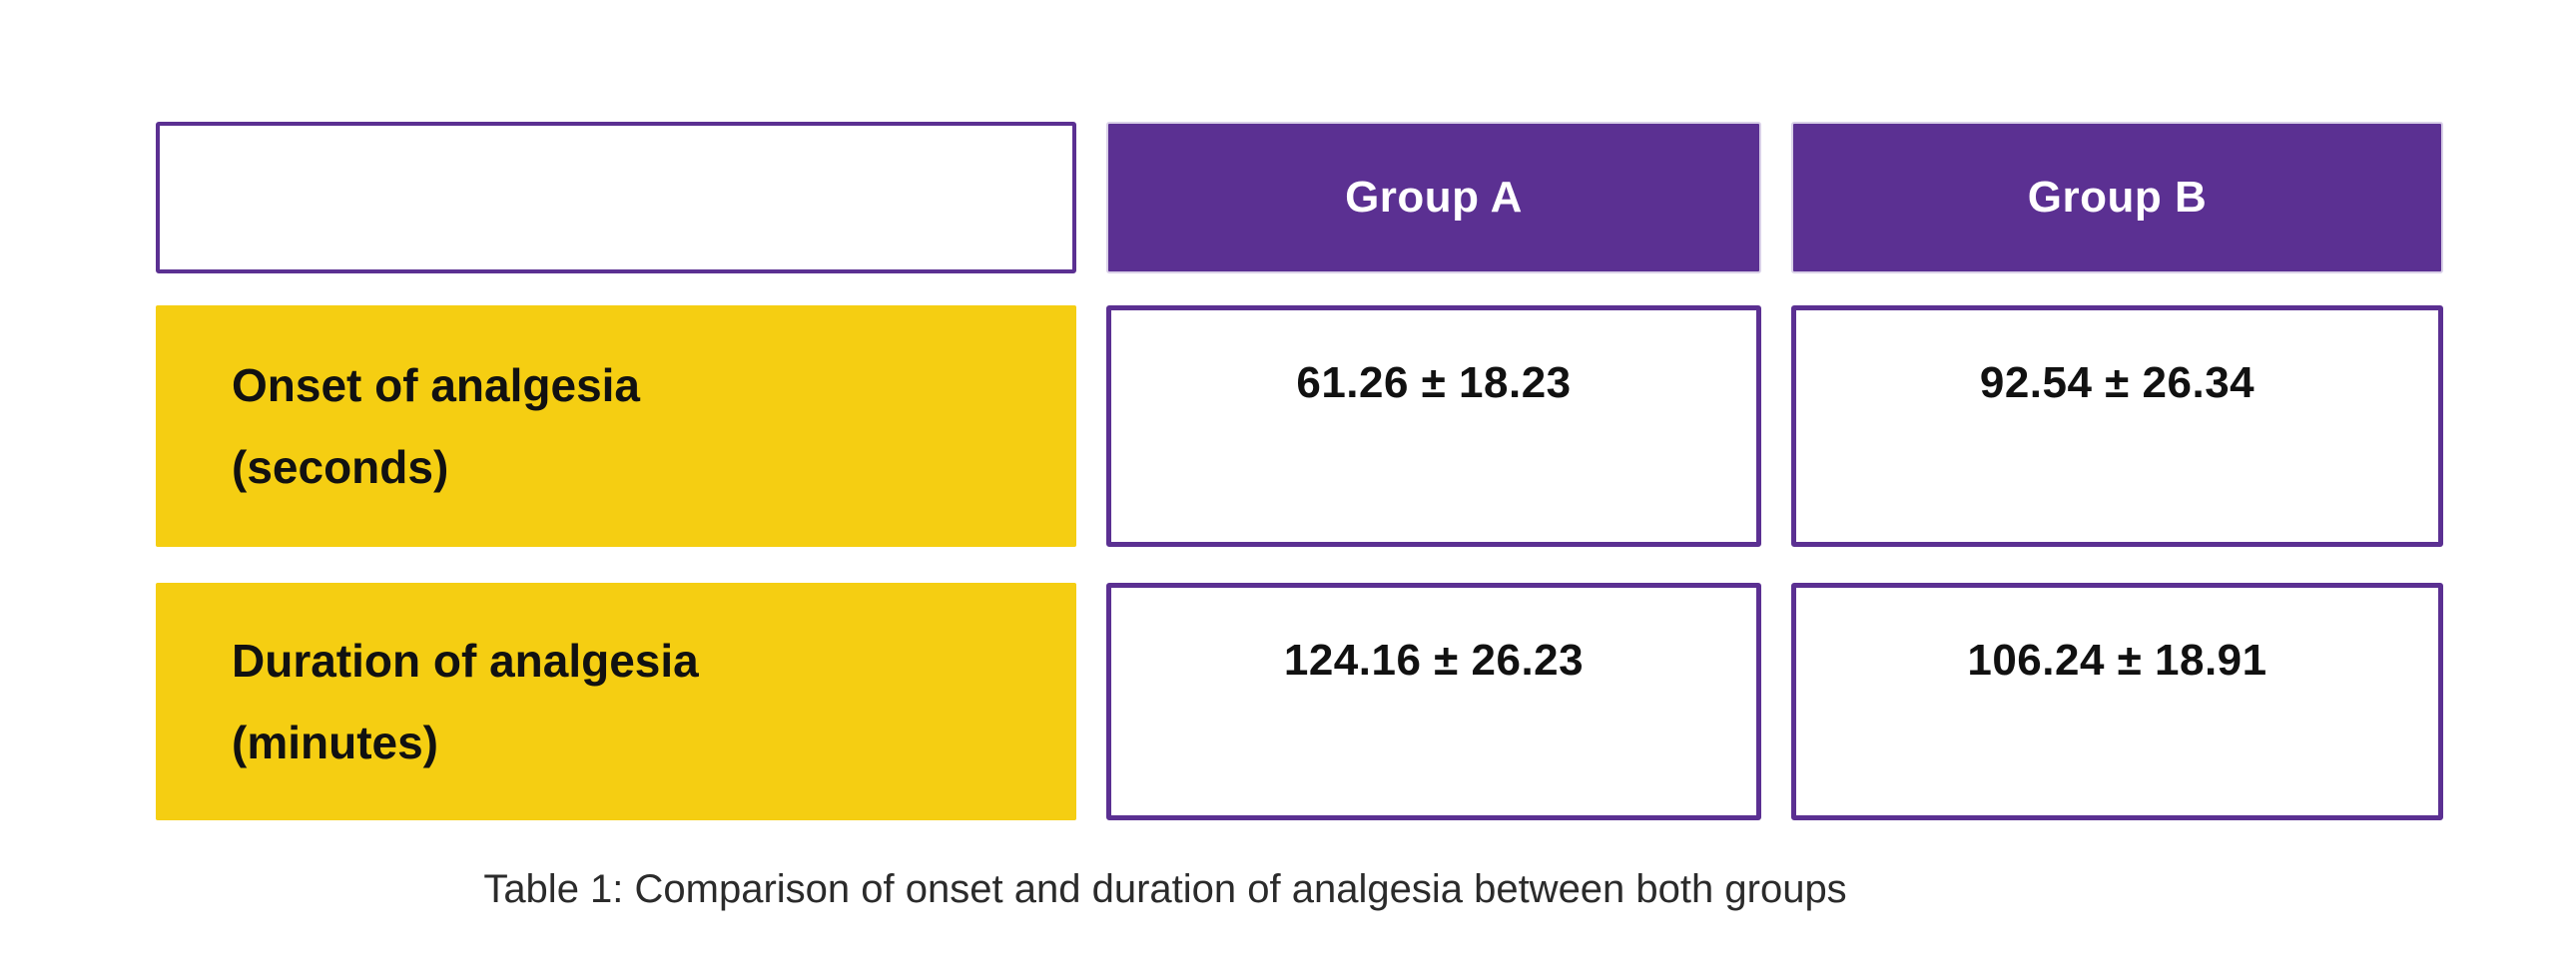  Describe the element at coordinates (616, 197) in the screenshot. I see `table-corner-cell` at that location.